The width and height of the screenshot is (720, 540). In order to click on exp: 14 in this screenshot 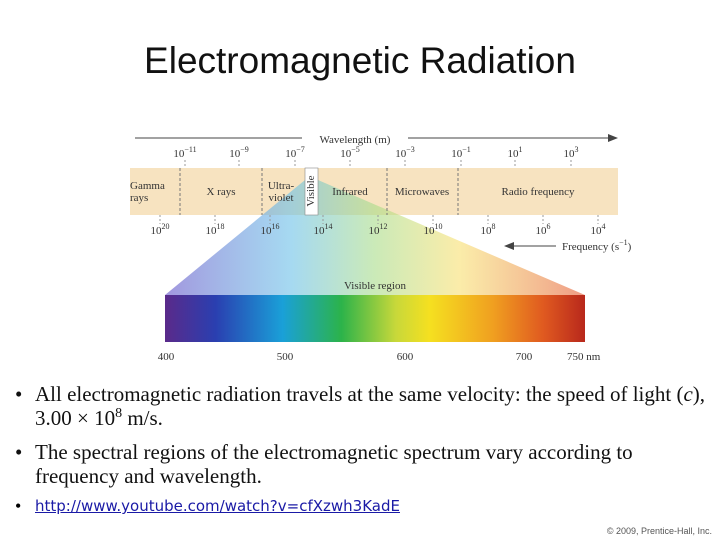, I will do `click(329, 226)`.